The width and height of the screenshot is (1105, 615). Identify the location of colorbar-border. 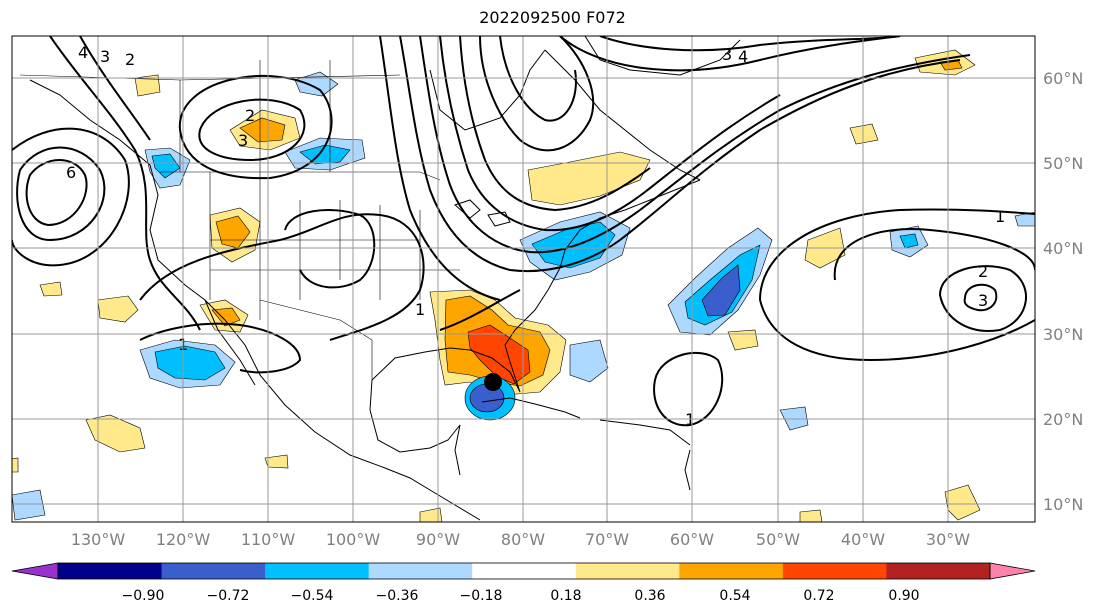
(524, 571).